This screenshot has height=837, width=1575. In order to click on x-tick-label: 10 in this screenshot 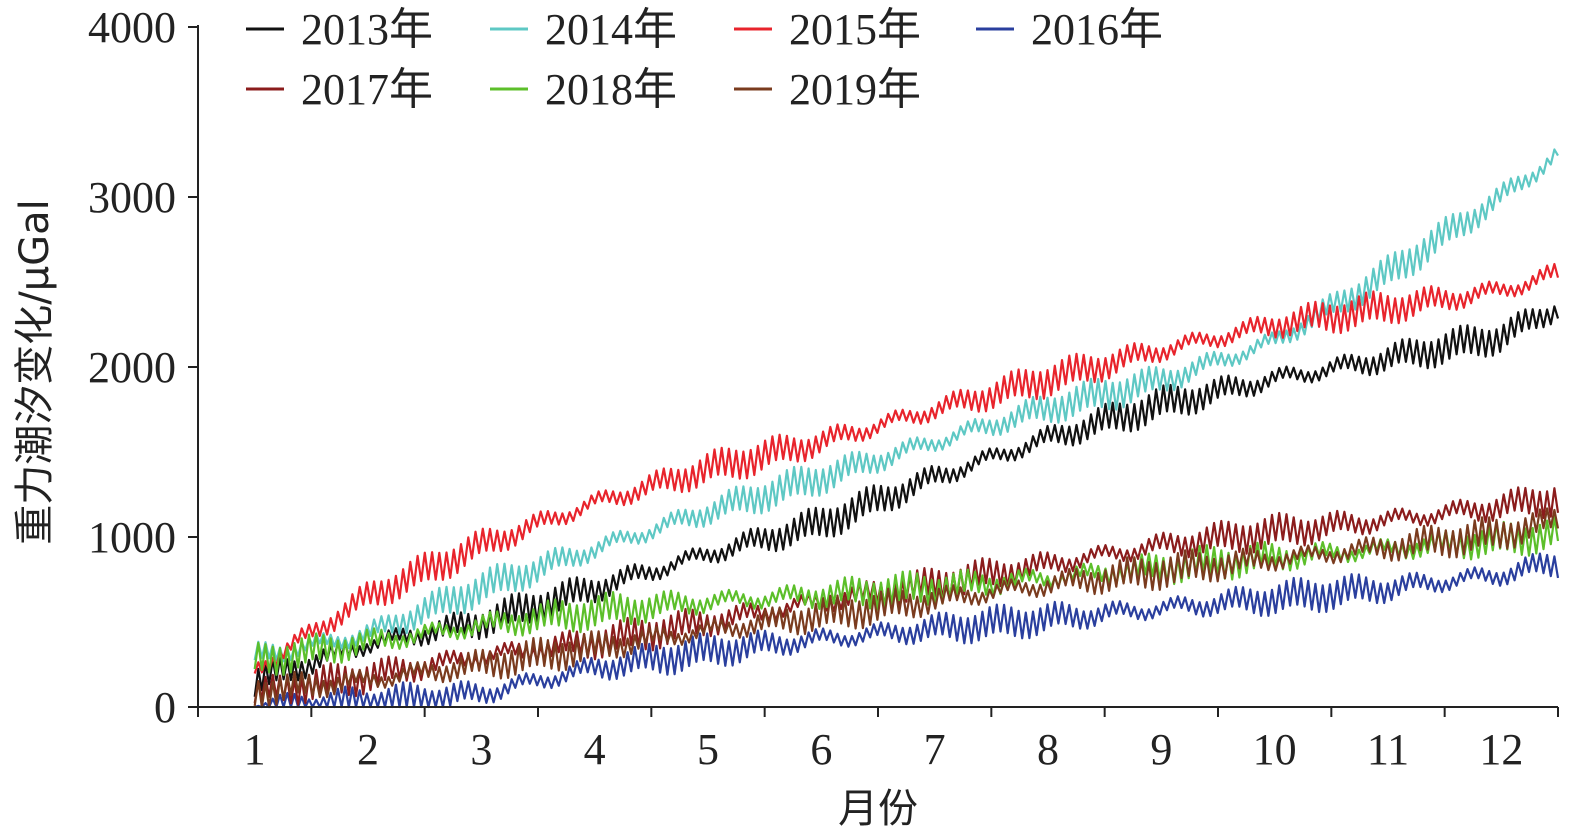, I will do `click(1275, 749)`.